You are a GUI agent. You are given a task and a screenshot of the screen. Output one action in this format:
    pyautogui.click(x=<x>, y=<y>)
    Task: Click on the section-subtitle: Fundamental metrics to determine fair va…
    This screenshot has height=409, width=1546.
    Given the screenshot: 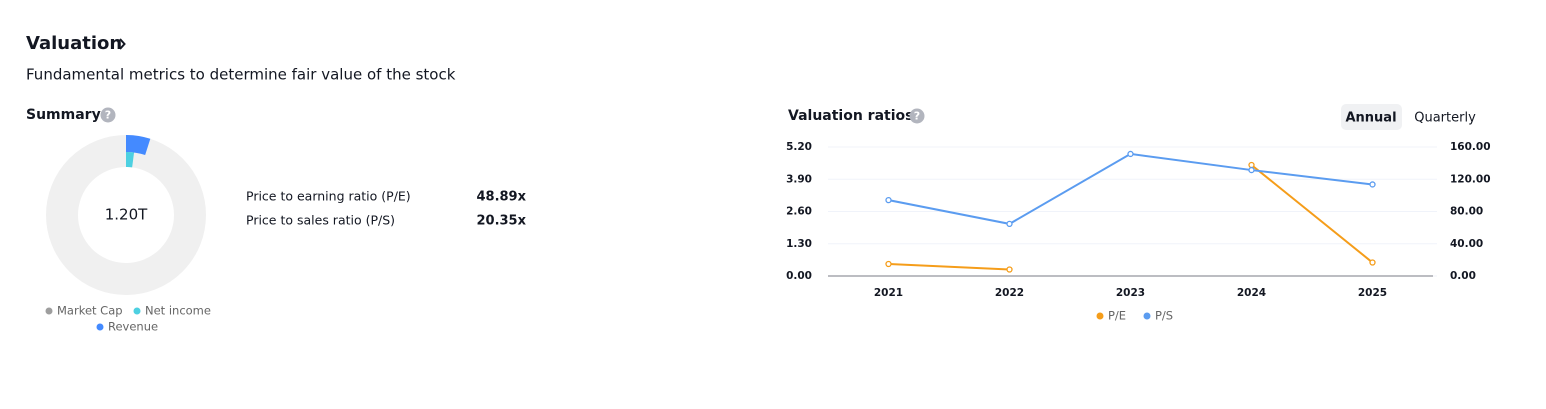 What is the action you would take?
    pyautogui.click(x=241, y=75)
    